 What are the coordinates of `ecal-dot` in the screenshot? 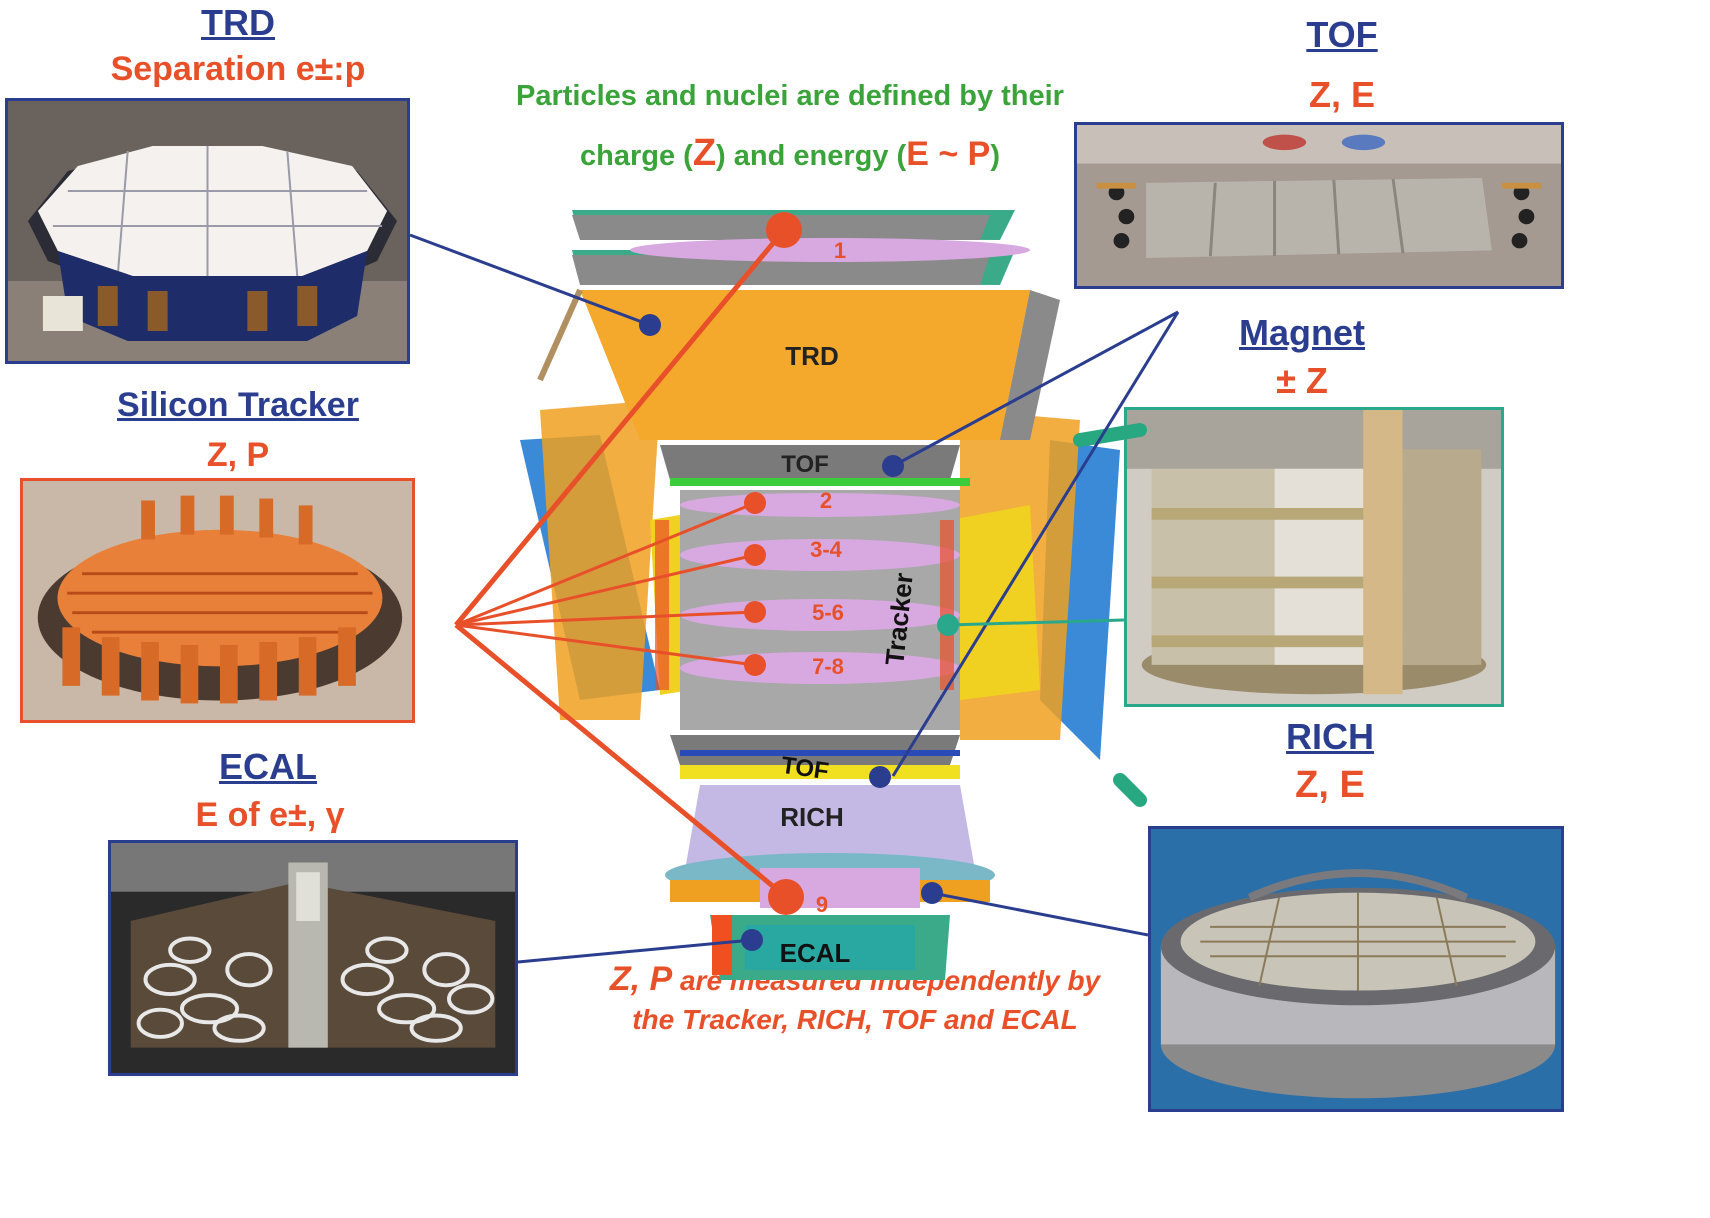 It's located at (752, 940).